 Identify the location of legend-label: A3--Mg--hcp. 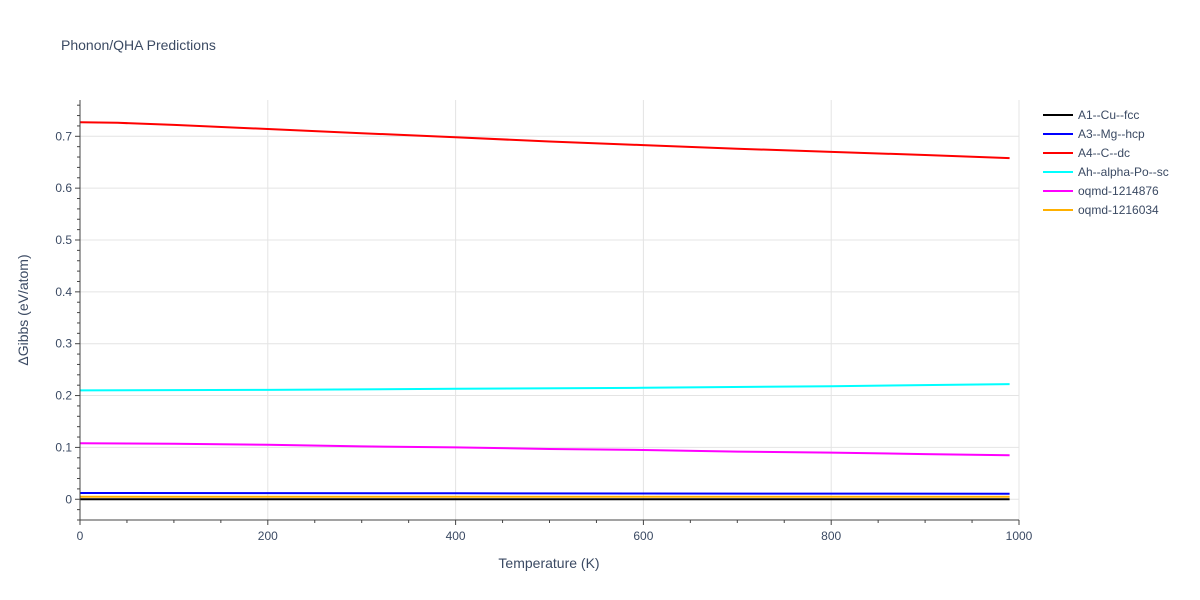
(1111, 134).